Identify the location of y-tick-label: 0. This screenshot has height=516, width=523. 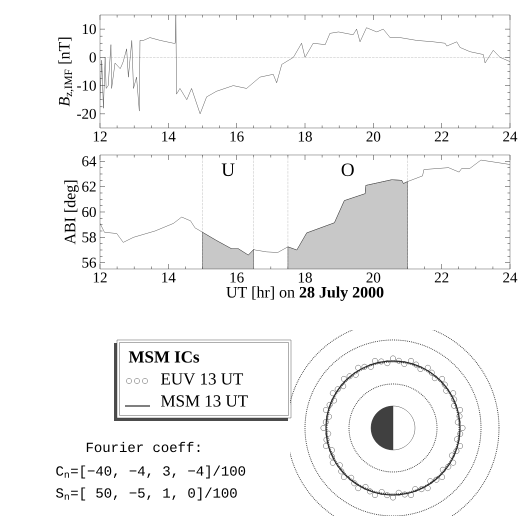
(93, 57).